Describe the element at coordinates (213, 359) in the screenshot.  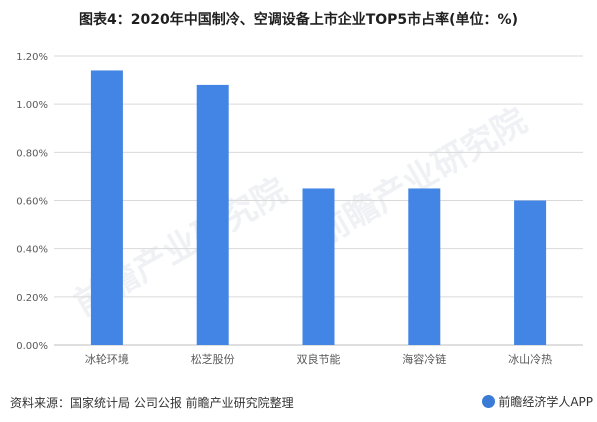
I see `x-tick-label: 松芝股份` at that location.